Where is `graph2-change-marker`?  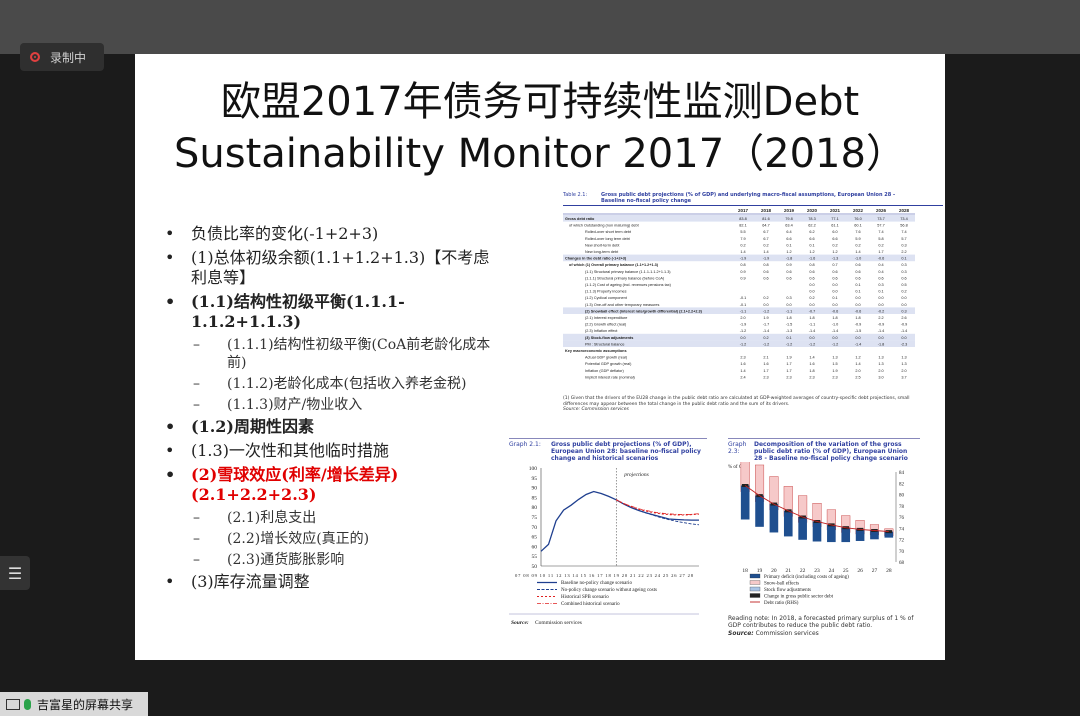 graph2-change-marker is located at coordinates (889, 532).